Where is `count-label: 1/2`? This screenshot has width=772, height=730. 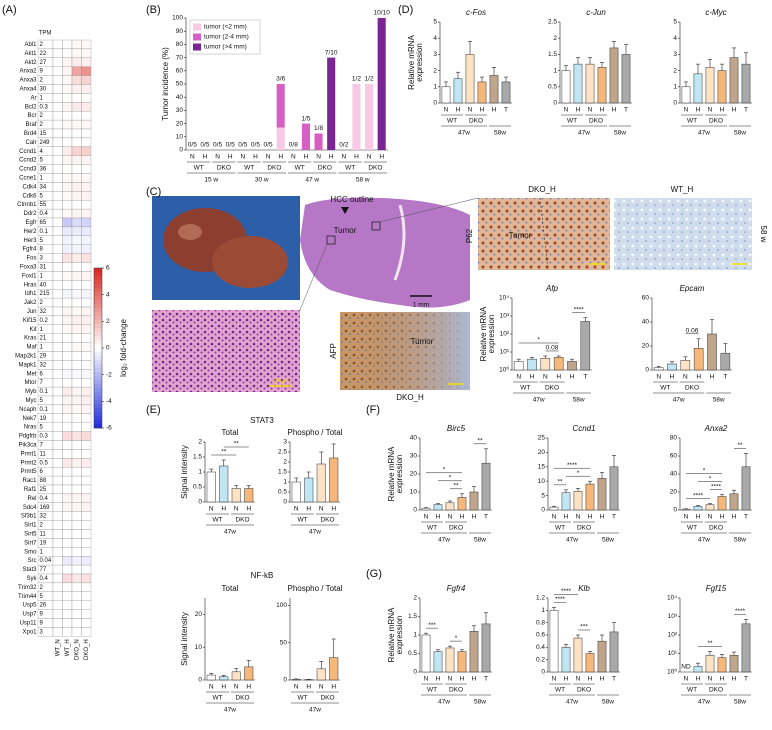
count-label: 1/2 is located at coordinates (356, 79).